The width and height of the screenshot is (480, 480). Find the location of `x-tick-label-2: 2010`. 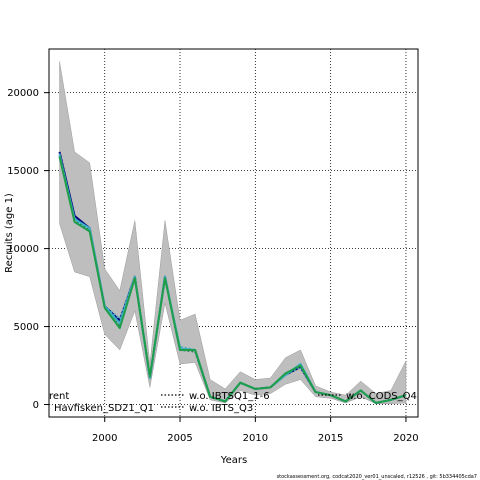

x-tick-label-2: 2010 is located at coordinates (255, 438).